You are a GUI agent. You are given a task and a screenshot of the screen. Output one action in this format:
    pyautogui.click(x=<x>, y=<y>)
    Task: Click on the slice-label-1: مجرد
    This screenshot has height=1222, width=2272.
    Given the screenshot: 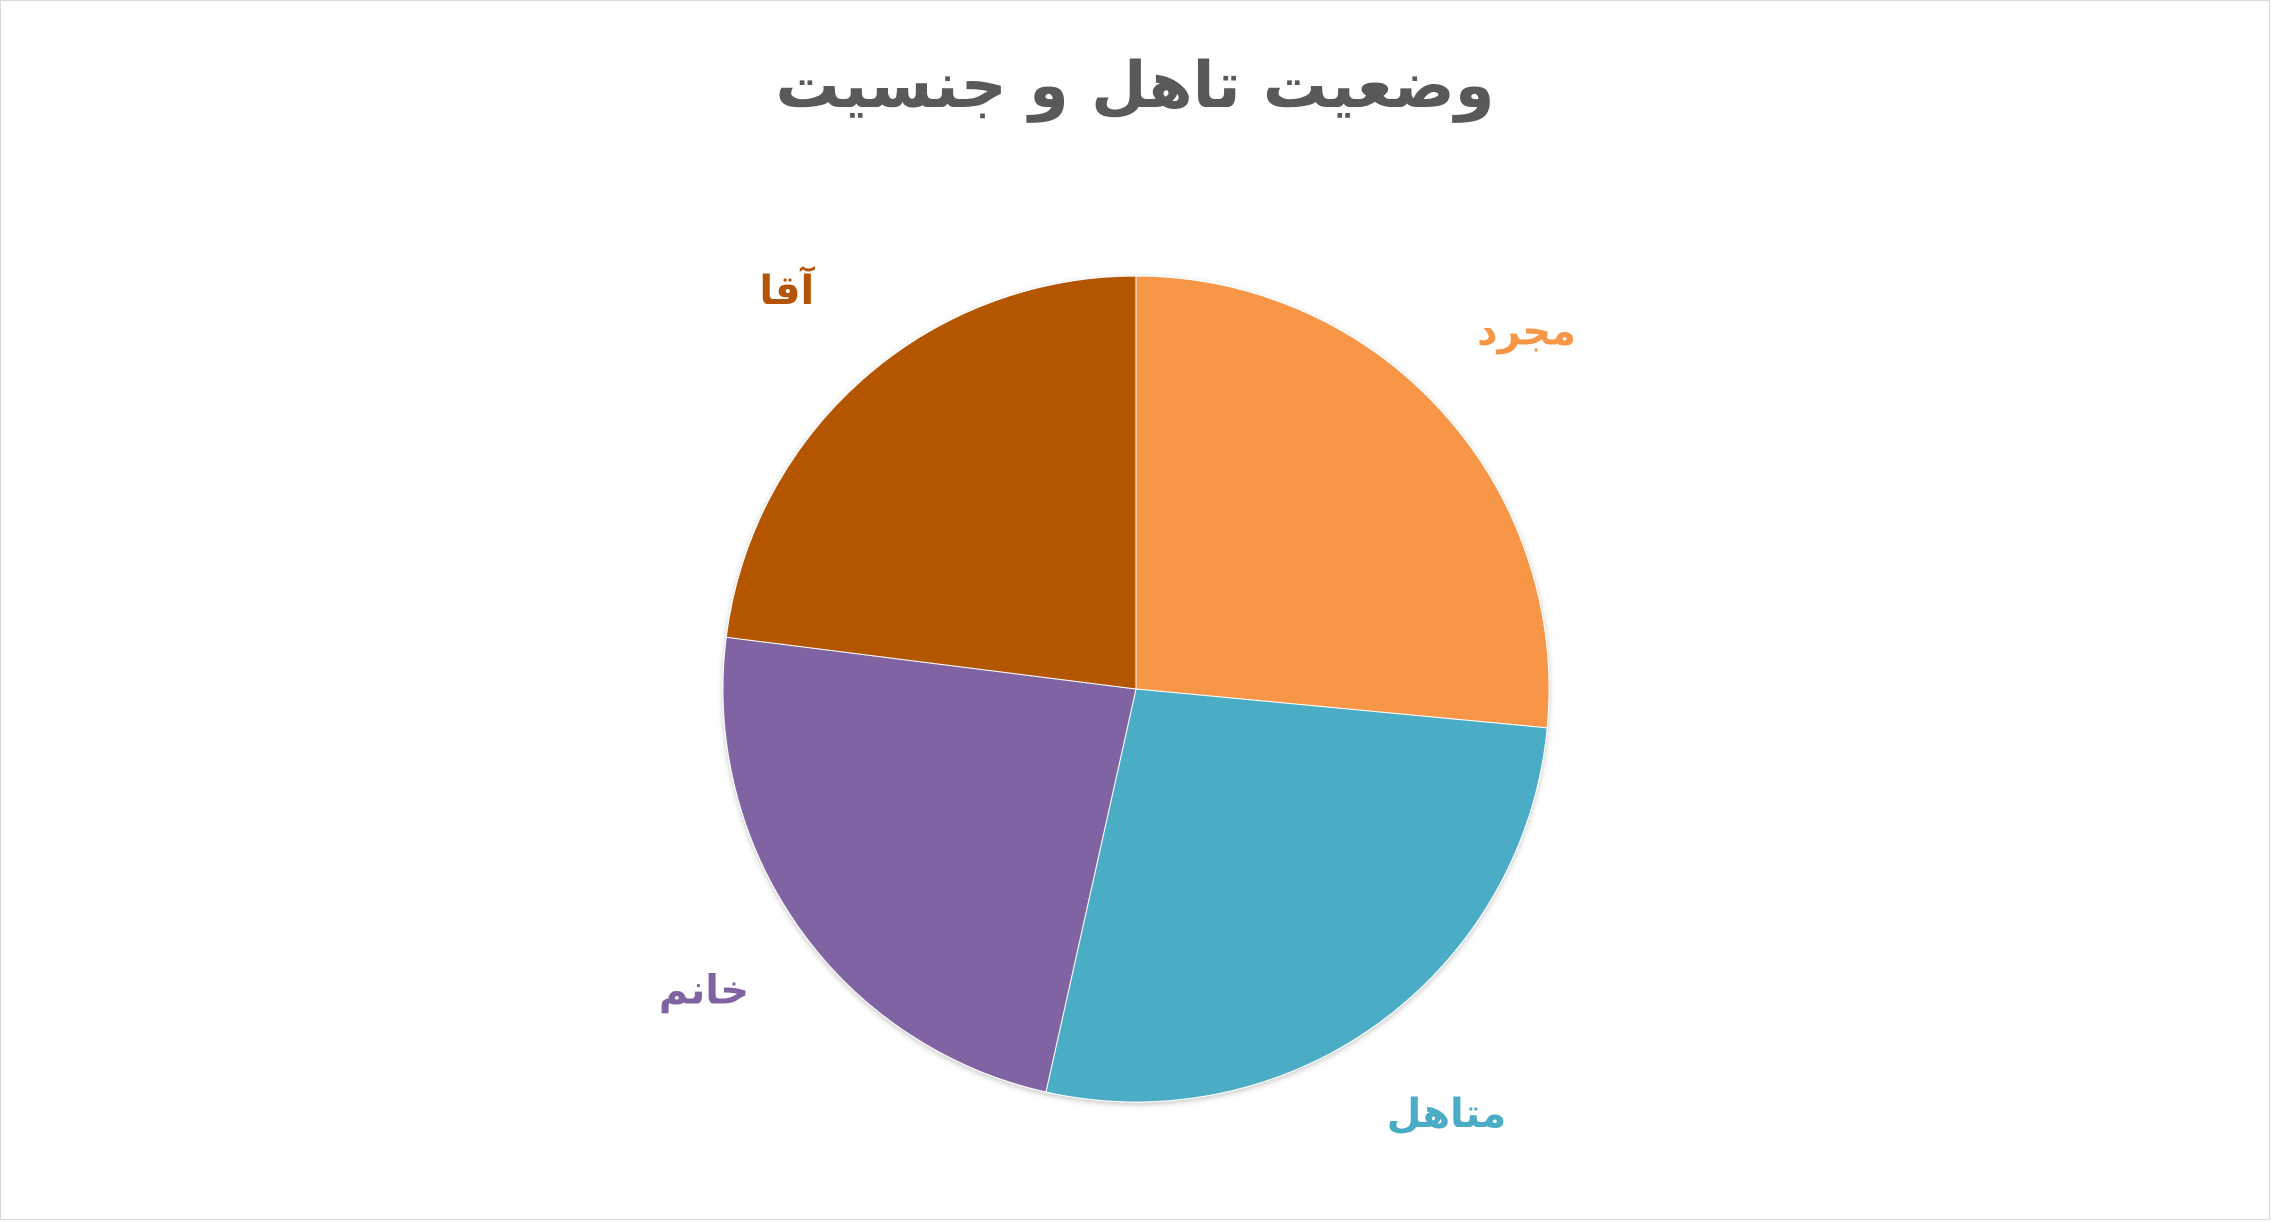 What is the action you would take?
    pyautogui.click(x=1526, y=332)
    